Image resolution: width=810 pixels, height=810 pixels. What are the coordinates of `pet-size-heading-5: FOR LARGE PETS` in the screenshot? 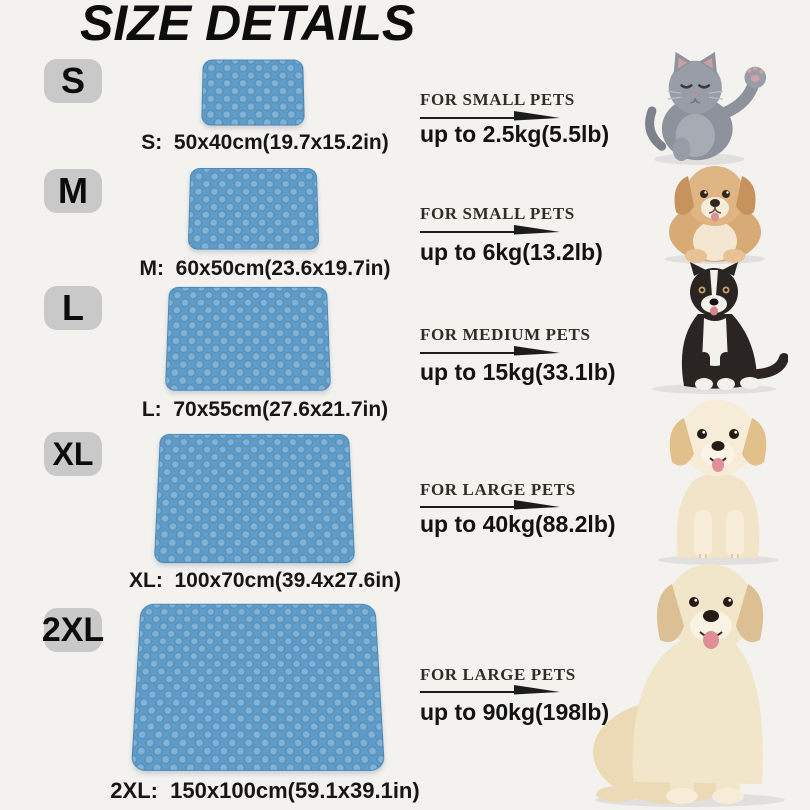 It's located at (498, 674).